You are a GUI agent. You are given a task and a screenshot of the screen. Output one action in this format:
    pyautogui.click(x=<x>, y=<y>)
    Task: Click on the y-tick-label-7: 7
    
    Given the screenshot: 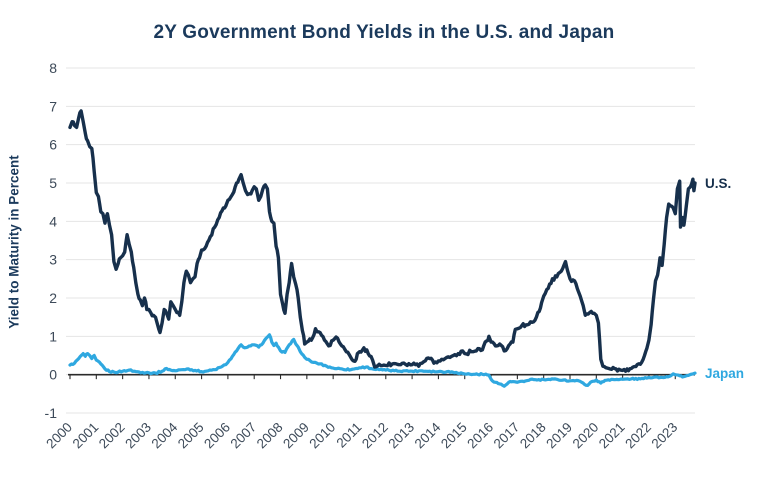 What is the action you would take?
    pyautogui.click(x=53, y=106)
    